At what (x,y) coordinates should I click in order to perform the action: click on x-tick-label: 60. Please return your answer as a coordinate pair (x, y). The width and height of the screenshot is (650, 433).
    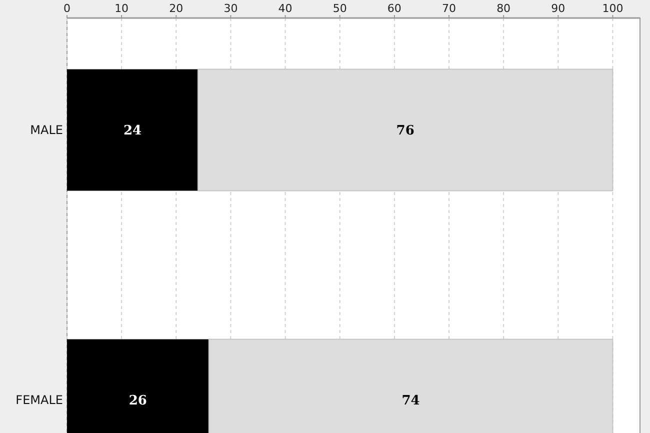
    Looking at the image, I should click on (394, 8).